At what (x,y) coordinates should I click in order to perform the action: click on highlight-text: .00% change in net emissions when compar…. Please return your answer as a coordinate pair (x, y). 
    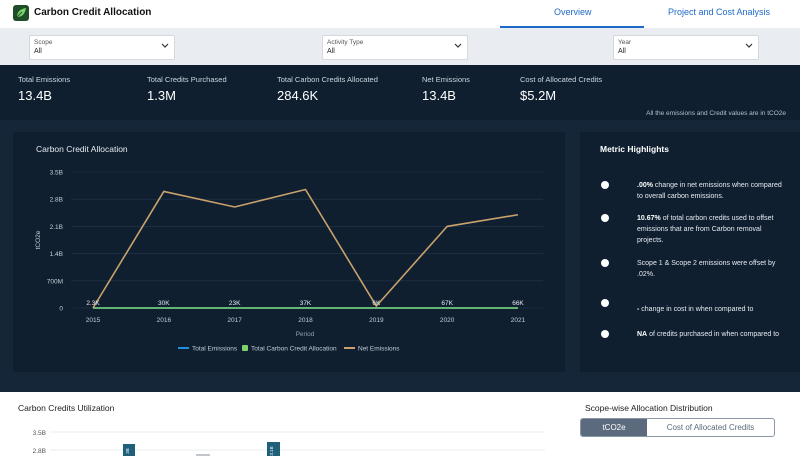
    Looking at the image, I should click on (709, 191).